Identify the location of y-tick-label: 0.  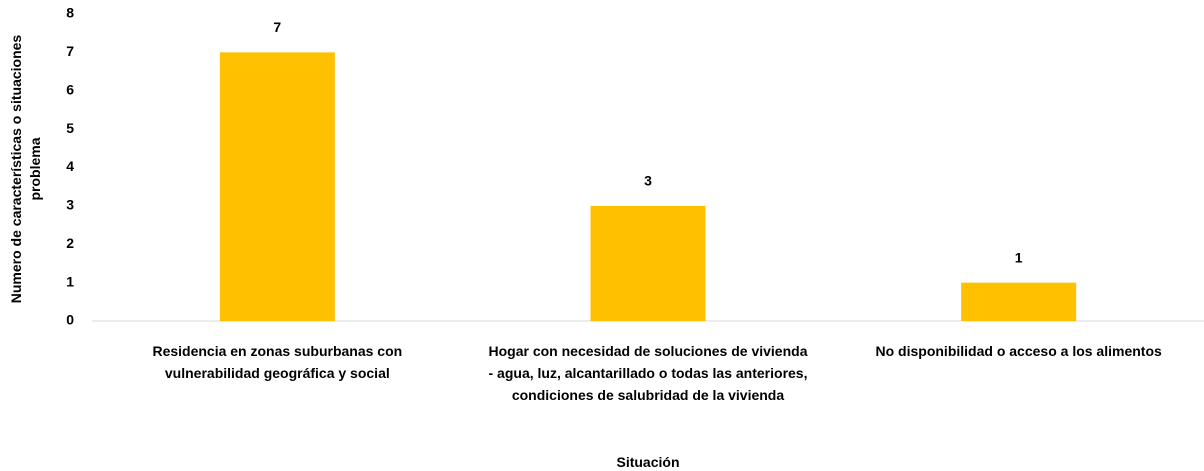
(70, 320).